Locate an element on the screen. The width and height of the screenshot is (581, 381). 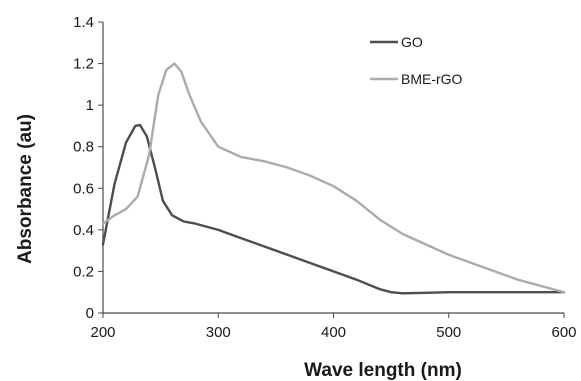
x-tick-label: 200 is located at coordinates (102, 332).